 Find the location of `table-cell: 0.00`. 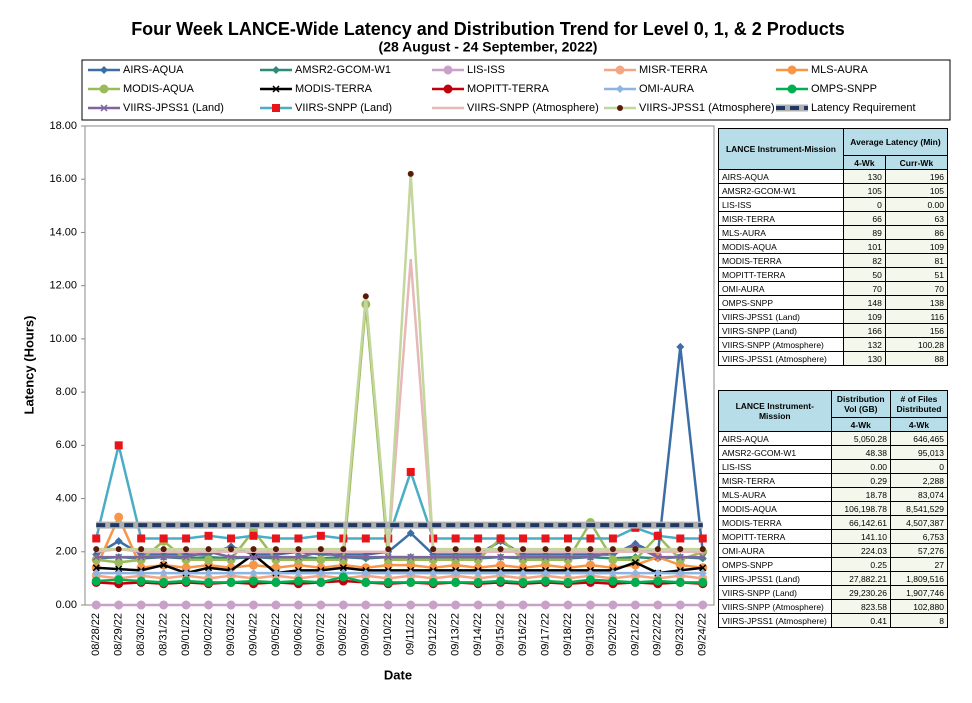

table-cell: 0.00 is located at coordinates (916, 204).